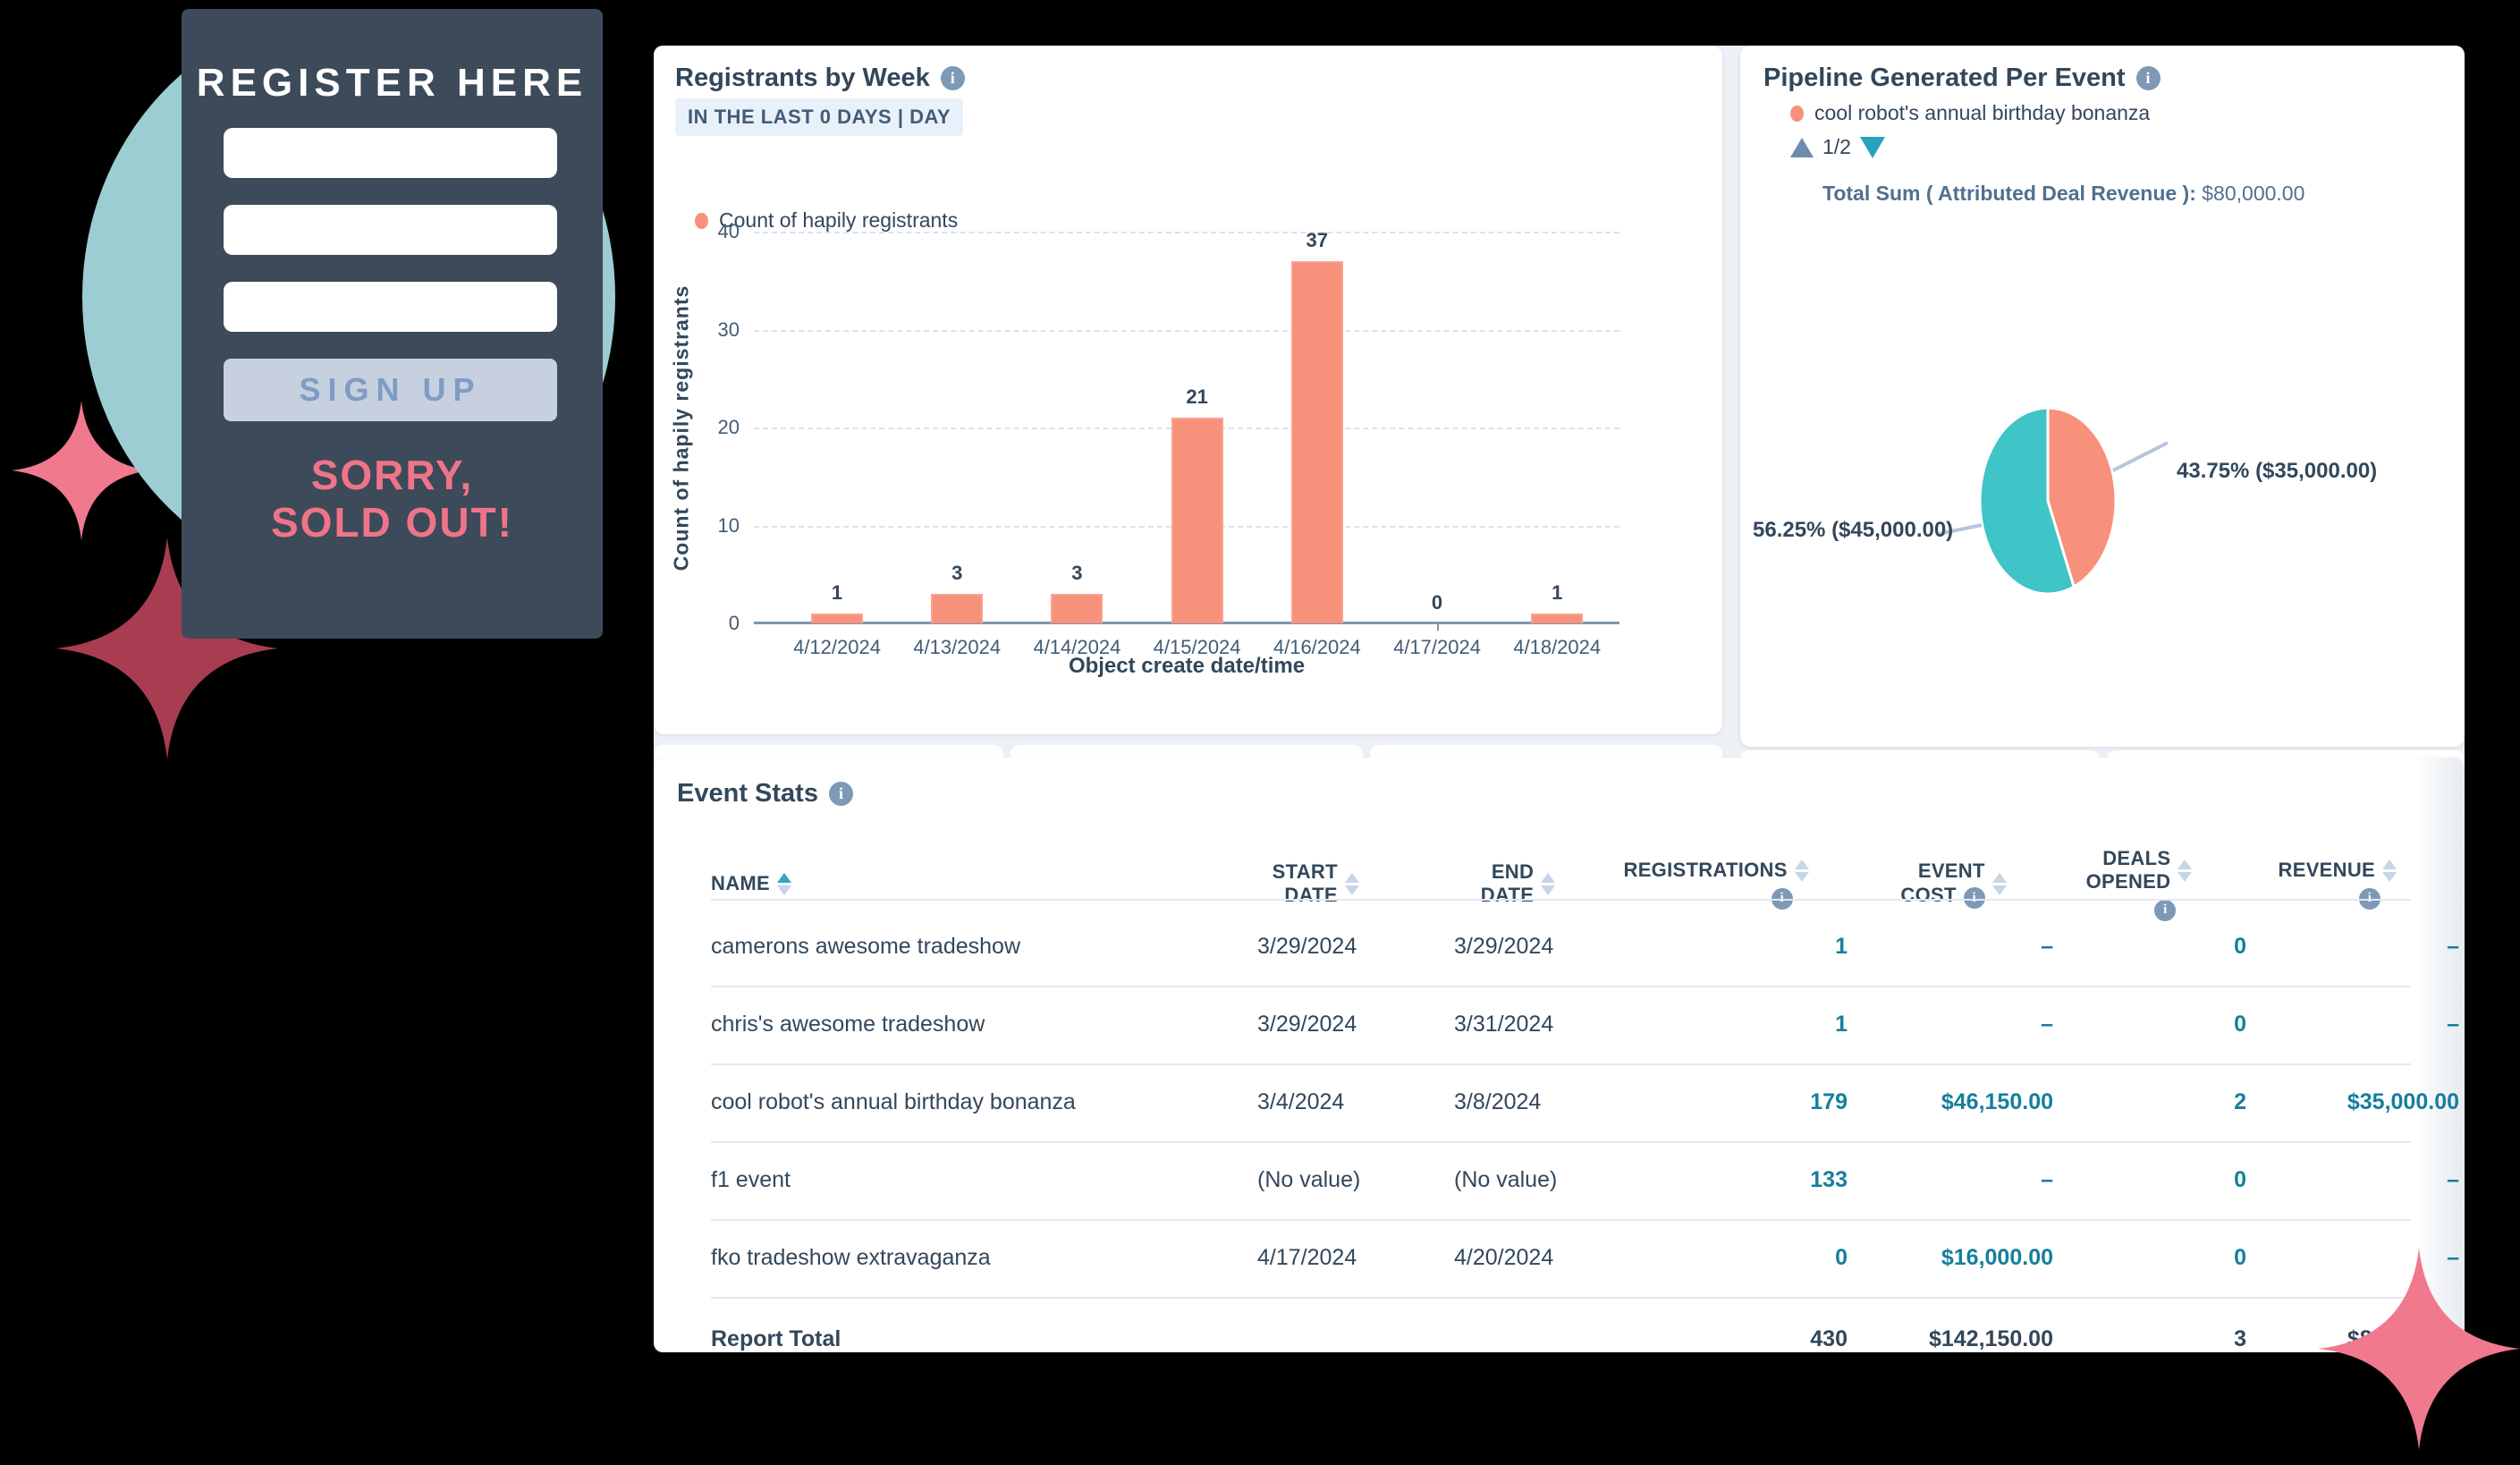 Image resolution: width=2520 pixels, height=1465 pixels. Describe the element at coordinates (2403, 1101) in the screenshot. I see `rev-value: $35,000.00` at that location.